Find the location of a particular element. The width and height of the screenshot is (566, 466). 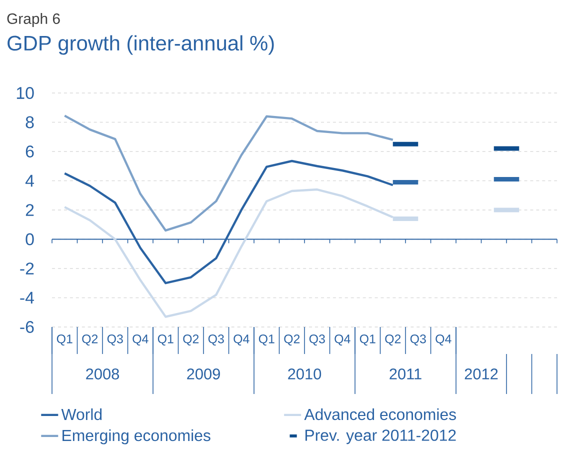

text: 2008 is located at coordinates (103, 374).